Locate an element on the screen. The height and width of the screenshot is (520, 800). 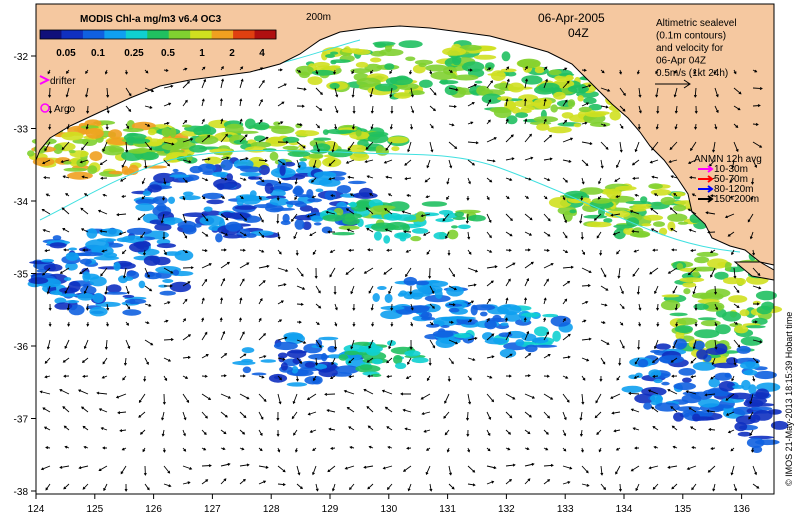
colorbar-tick-label: 2 is located at coordinates (232, 53).